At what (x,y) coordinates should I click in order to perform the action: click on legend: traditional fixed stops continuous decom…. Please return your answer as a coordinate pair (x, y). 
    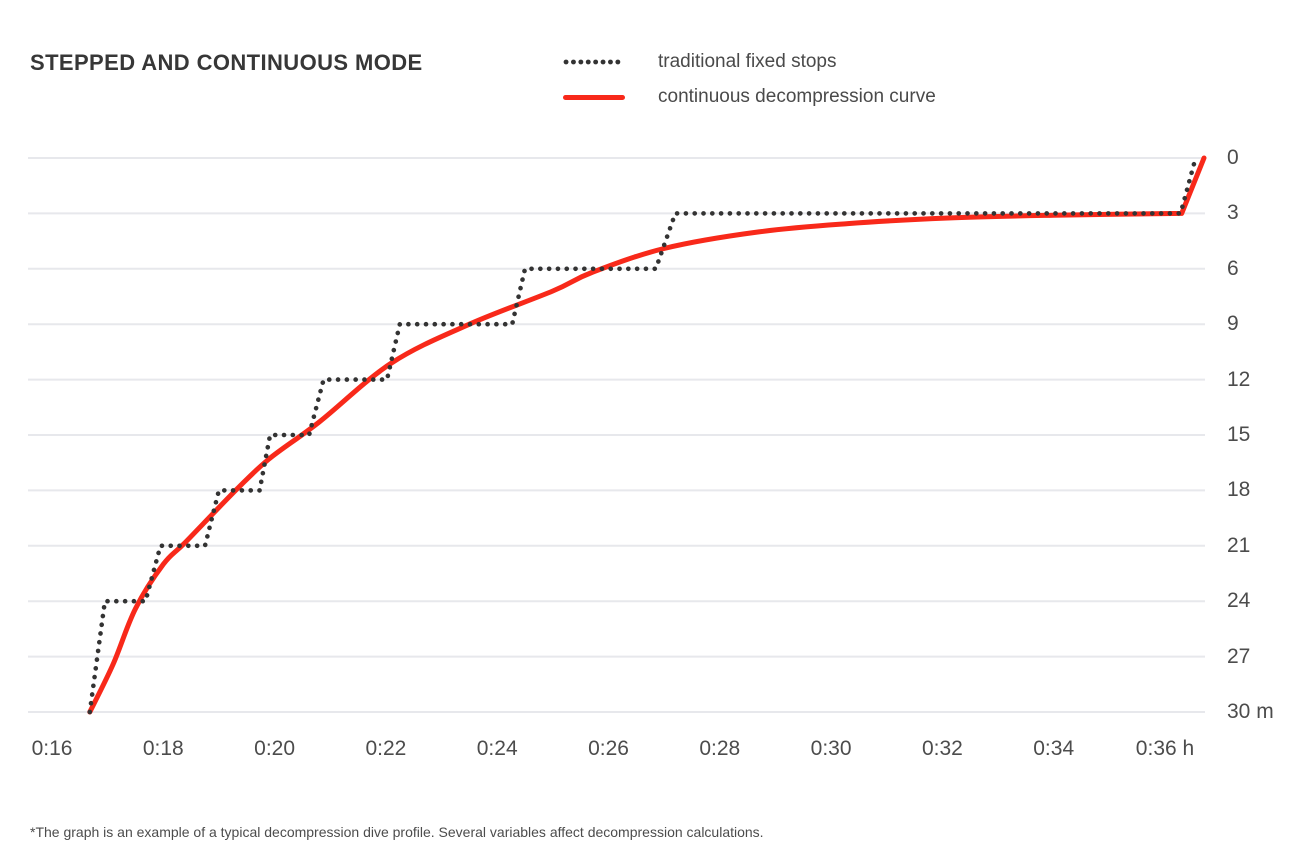
    Looking at the image, I should click on (749, 83).